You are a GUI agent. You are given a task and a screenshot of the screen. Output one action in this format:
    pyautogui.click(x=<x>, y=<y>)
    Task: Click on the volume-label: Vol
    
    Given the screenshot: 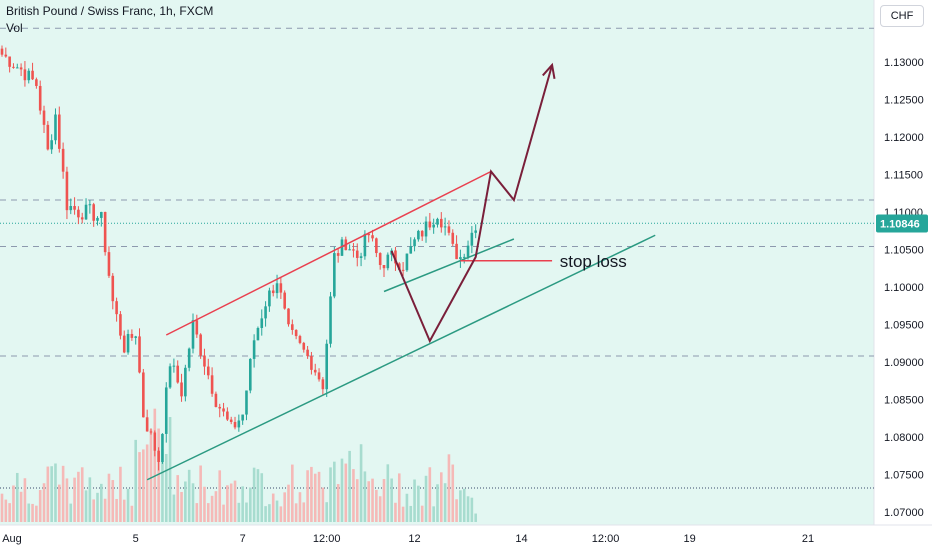 What is the action you would take?
    pyautogui.click(x=14, y=28)
    